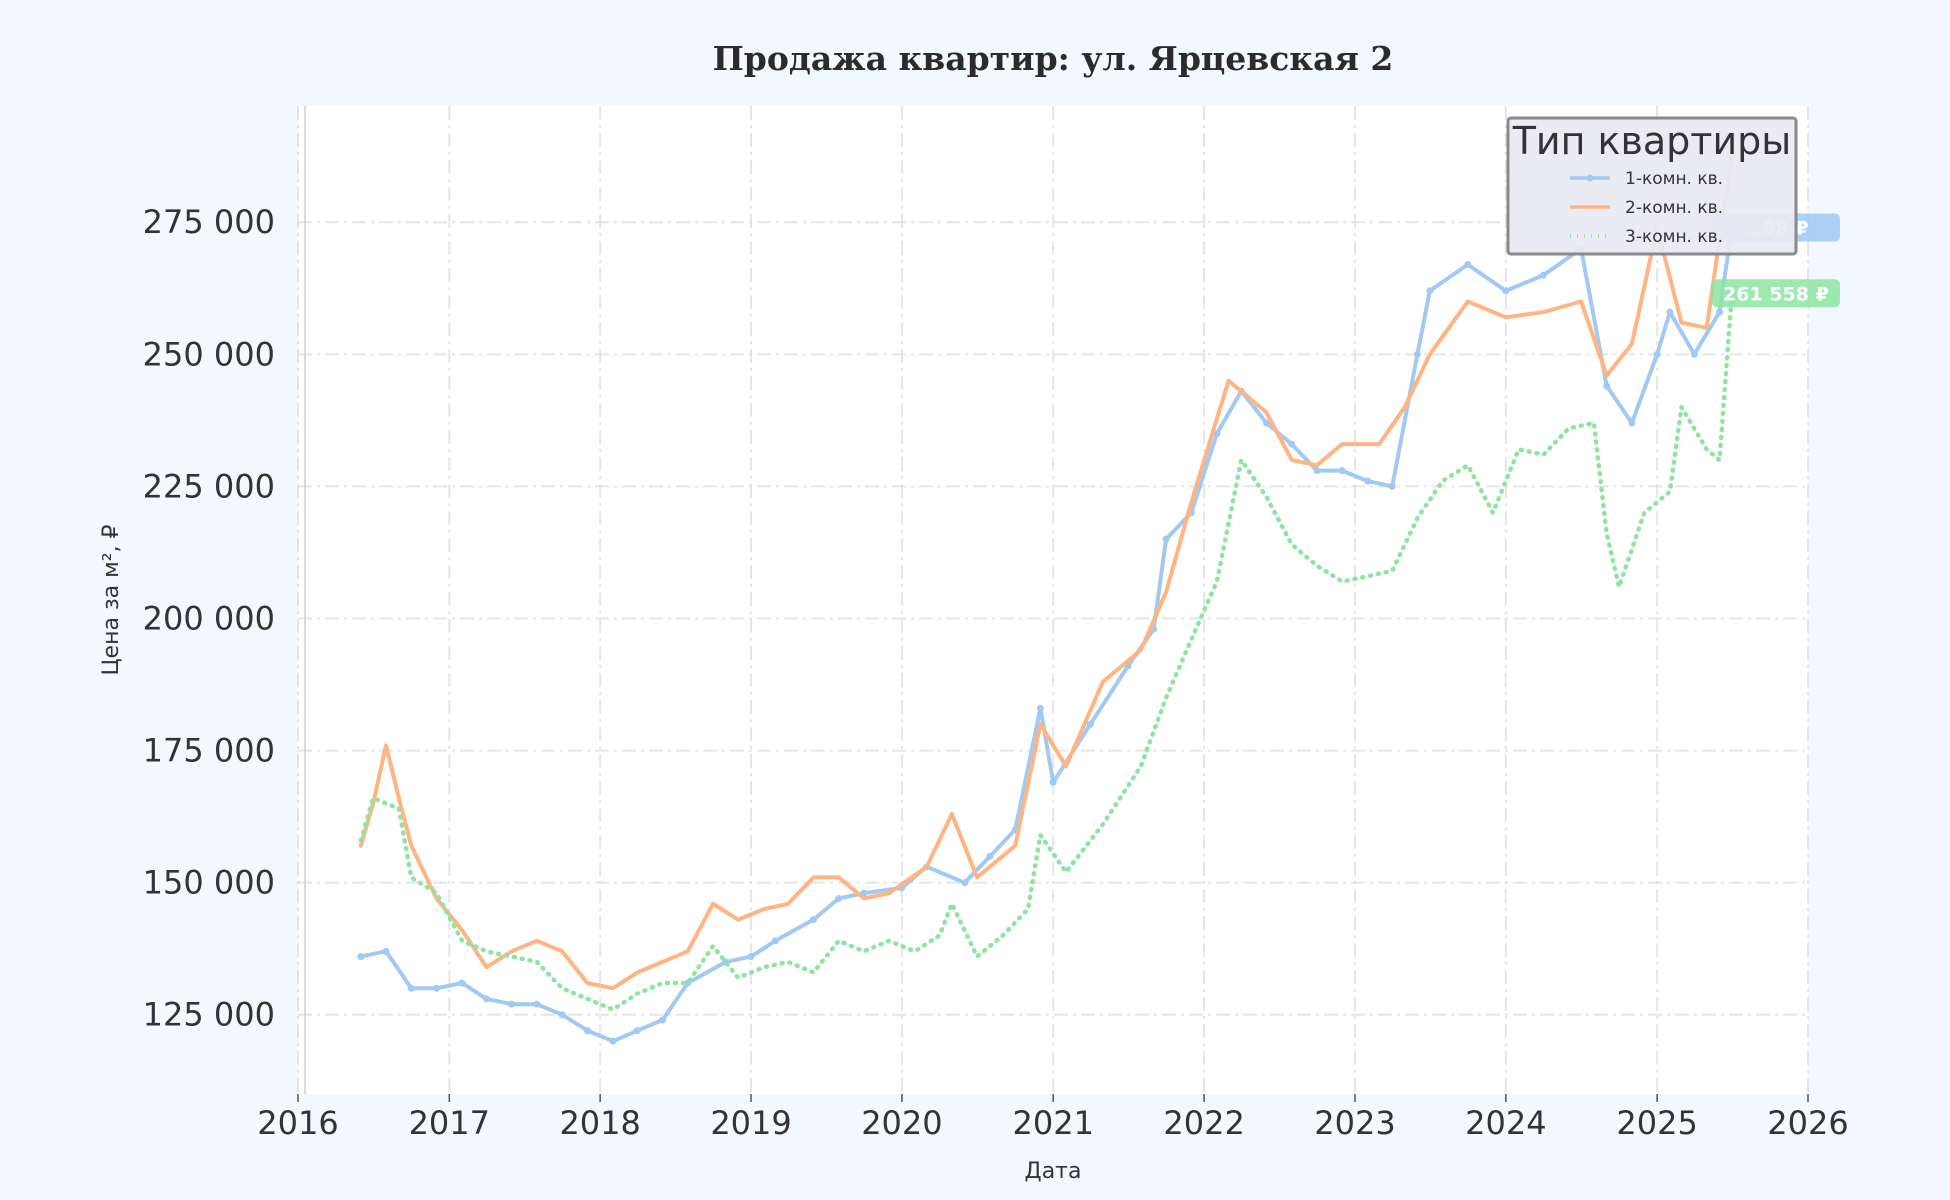 The image size is (1950, 1200). Describe the element at coordinates (209, 751) in the screenshot. I see `y-tick-label: 175 000` at that location.